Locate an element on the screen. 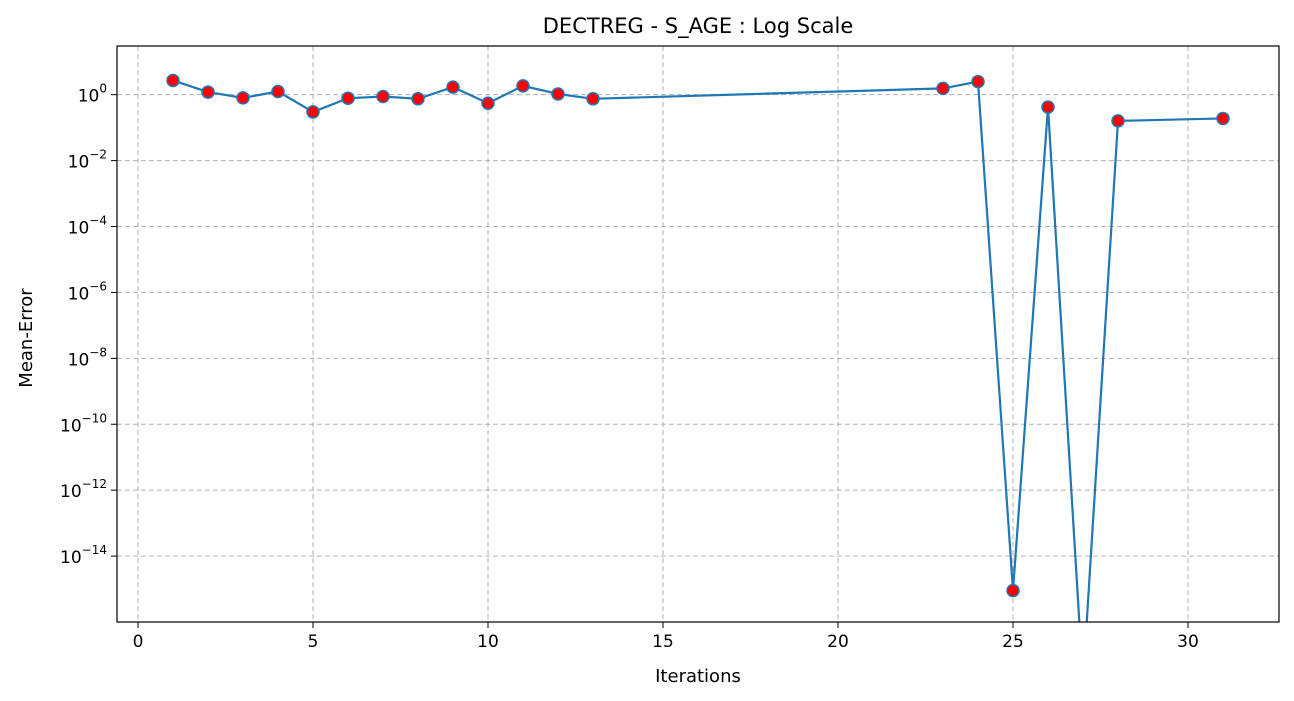 The height and width of the screenshot is (701, 1294). y-tick-label: 10⁻⁶ is located at coordinates (87, 291).